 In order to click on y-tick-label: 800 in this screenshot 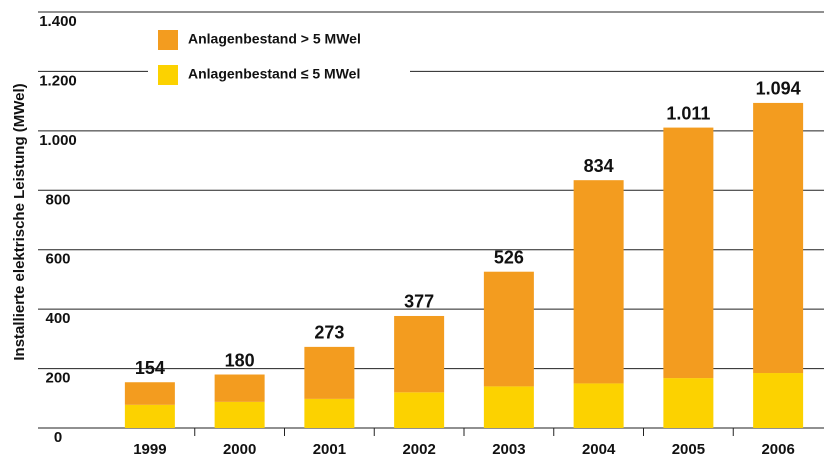, I will do `click(57, 199)`.